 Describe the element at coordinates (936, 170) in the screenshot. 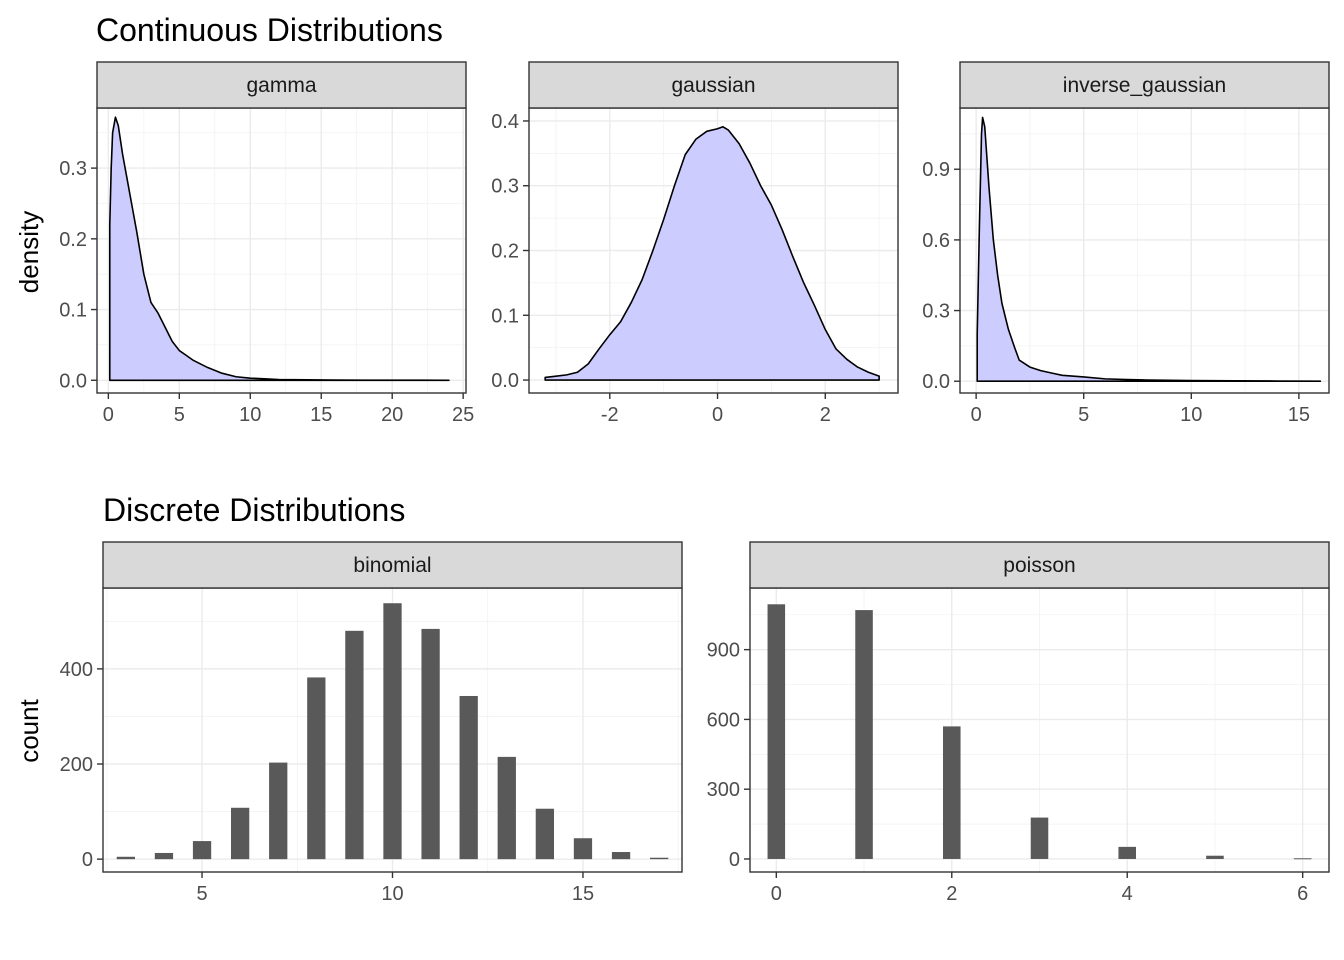

I see `y-tick-label: 0.9` at that location.